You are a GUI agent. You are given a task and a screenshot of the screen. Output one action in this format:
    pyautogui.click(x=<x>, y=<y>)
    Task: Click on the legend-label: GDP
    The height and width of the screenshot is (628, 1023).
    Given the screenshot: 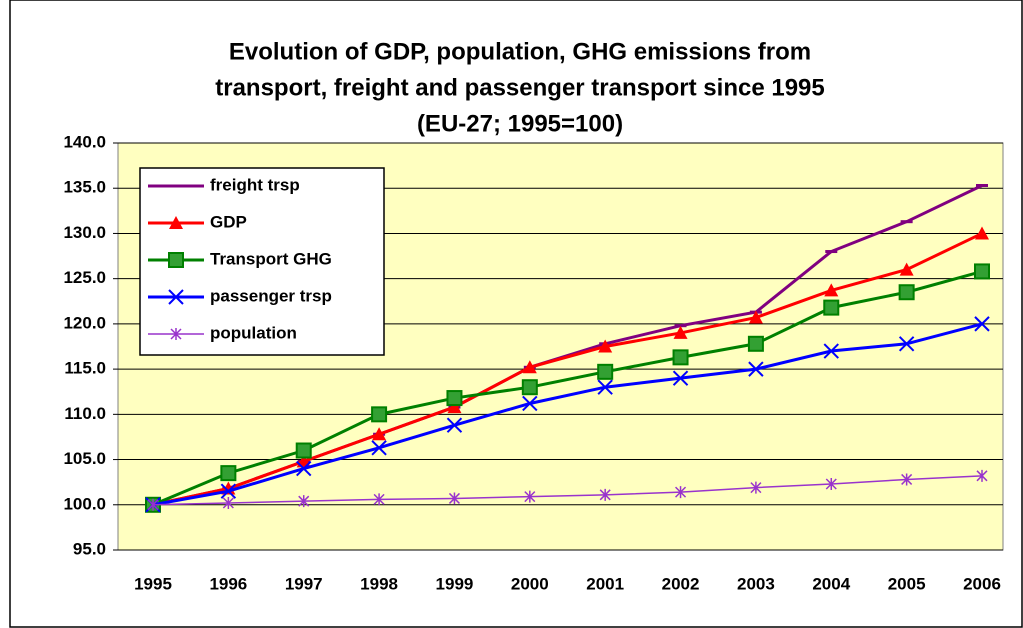 What is the action you would take?
    pyautogui.click(x=228, y=221)
    